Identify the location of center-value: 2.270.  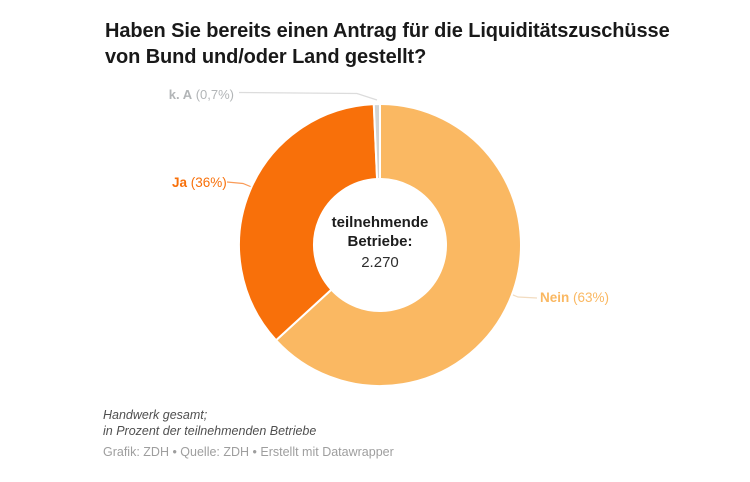
(380, 262).